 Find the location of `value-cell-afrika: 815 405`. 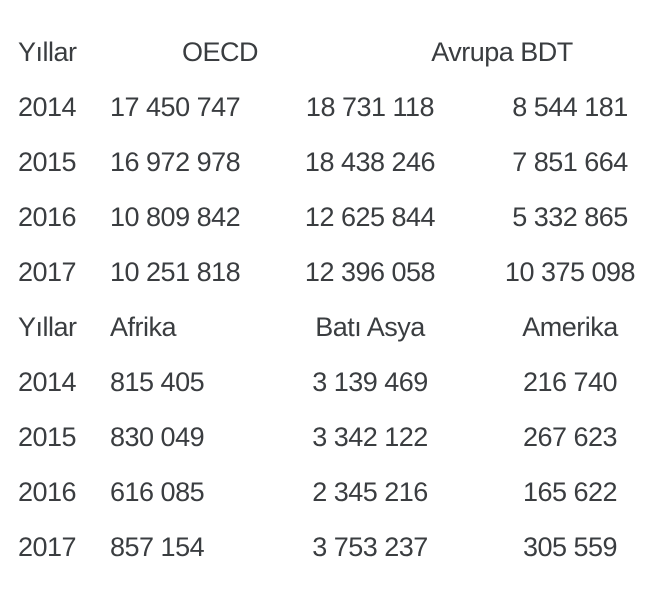

value-cell-afrika: 815 405 is located at coordinates (157, 382).